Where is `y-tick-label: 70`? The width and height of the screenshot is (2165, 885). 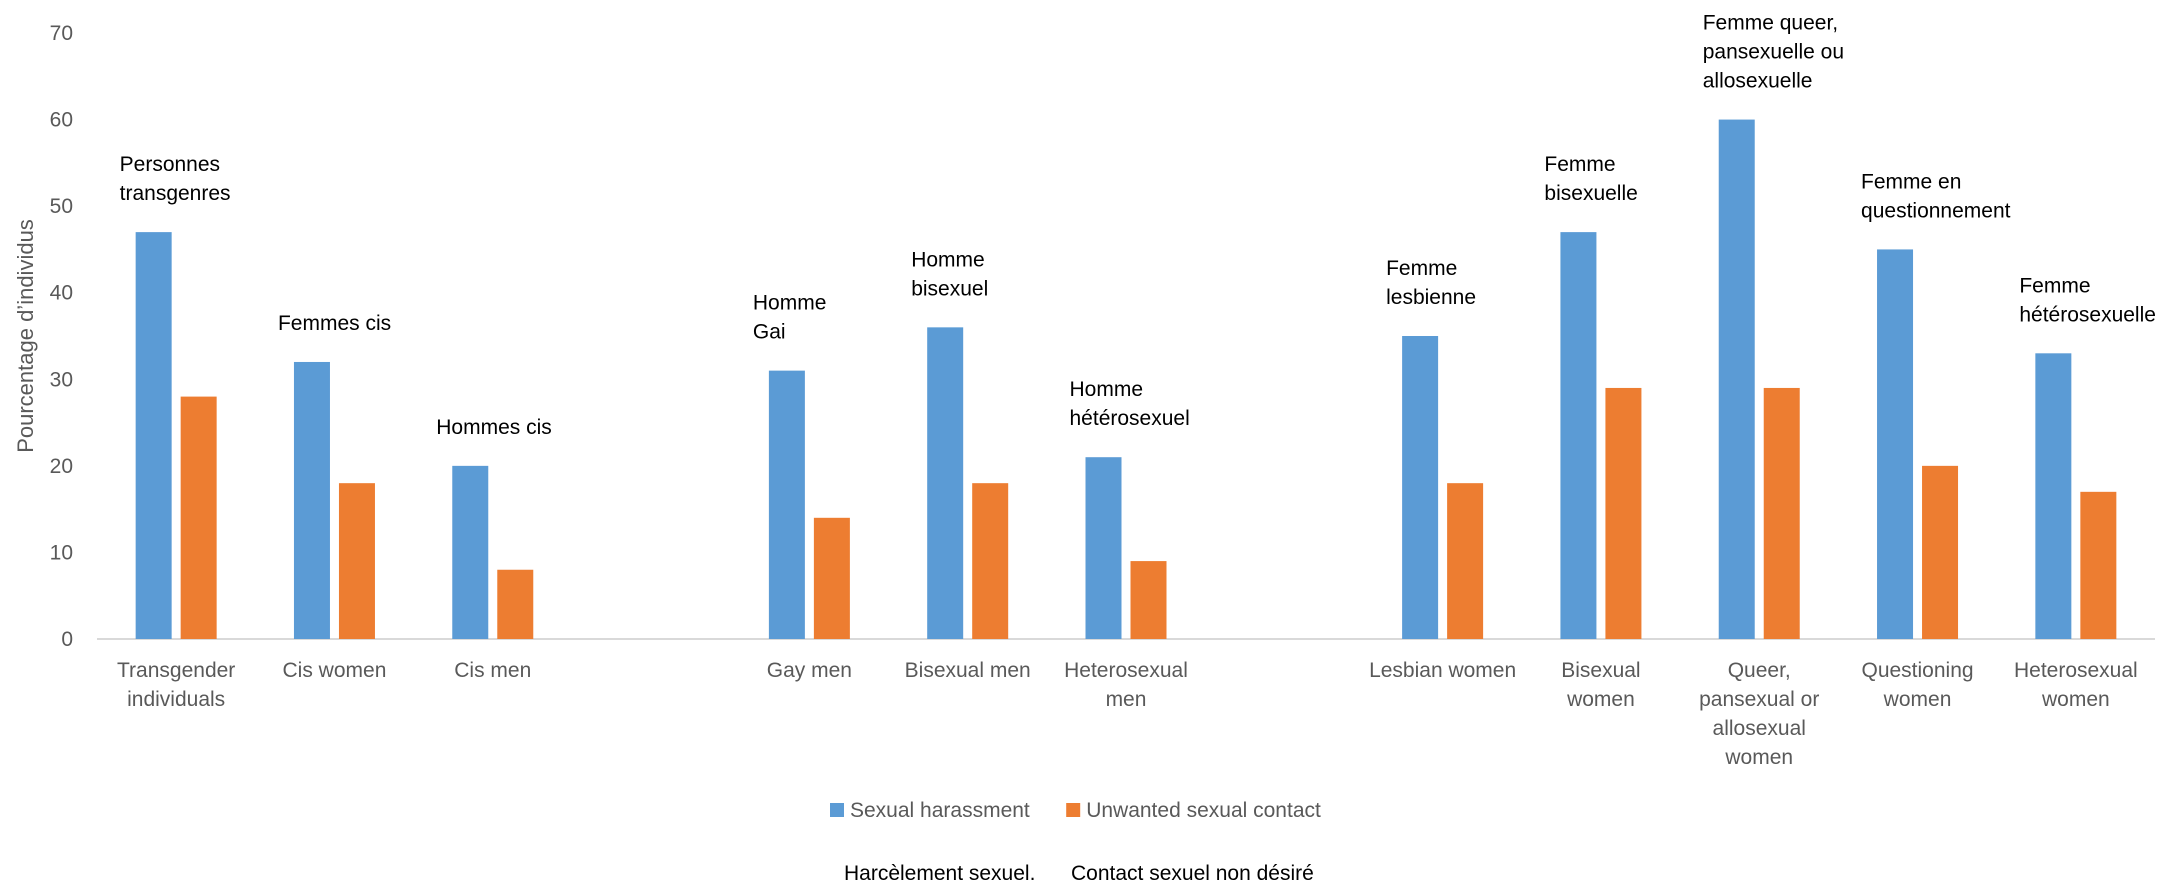
y-tick-label: 70 is located at coordinates (61, 33).